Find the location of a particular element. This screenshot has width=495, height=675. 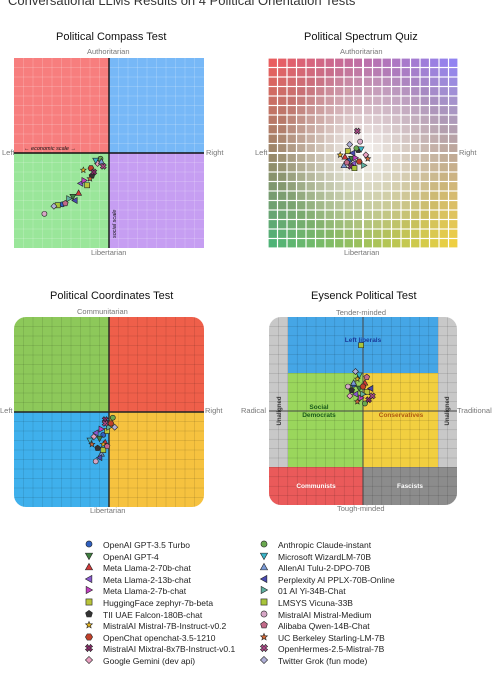

compass-left-label: Left is located at coordinates (8, 152).